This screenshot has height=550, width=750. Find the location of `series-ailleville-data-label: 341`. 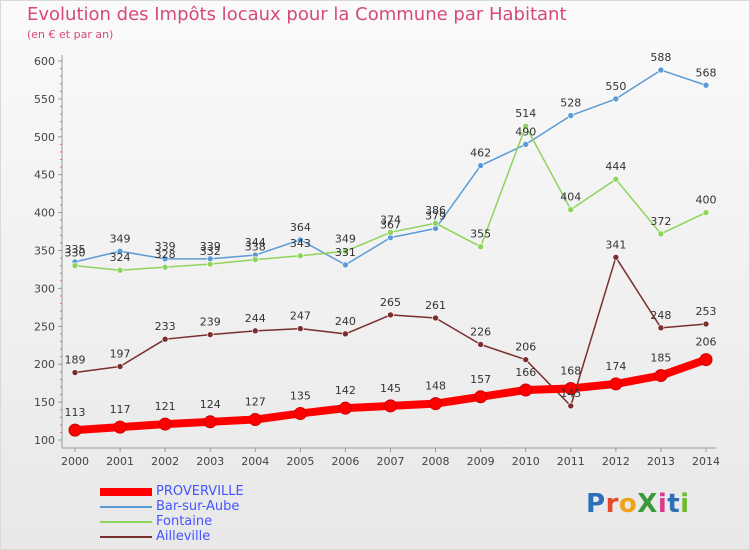

series-ailleville-data-label: 341 is located at coordinates (615, 244).